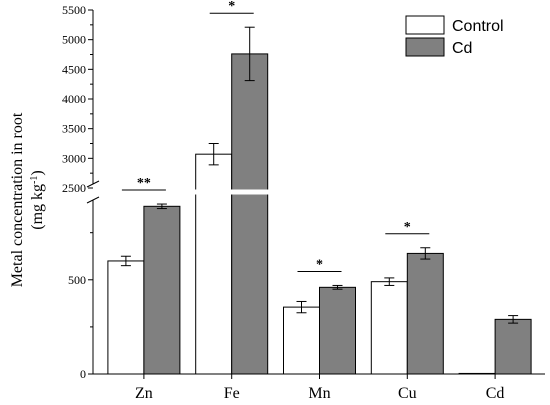 The image size is (550, 405). I want to click on y-tick-label: 2500, so click(74, 188).